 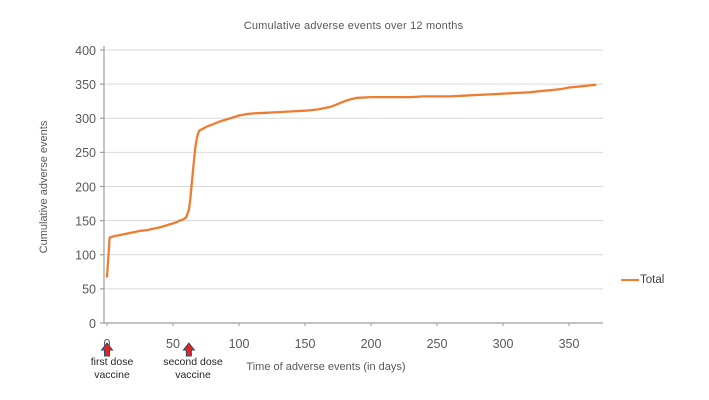 I want to click on legend: Total, so click(x=642, y=280).